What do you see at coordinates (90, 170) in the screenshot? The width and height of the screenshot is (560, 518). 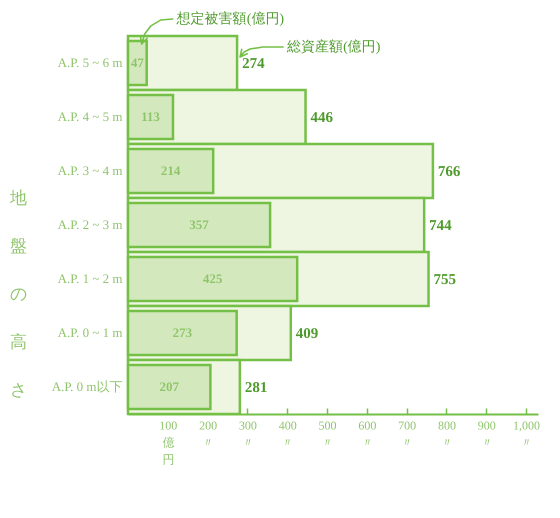 I see `y-tick-label: A.P. 3 ~ 4 m` at bounding box center [90, 170].